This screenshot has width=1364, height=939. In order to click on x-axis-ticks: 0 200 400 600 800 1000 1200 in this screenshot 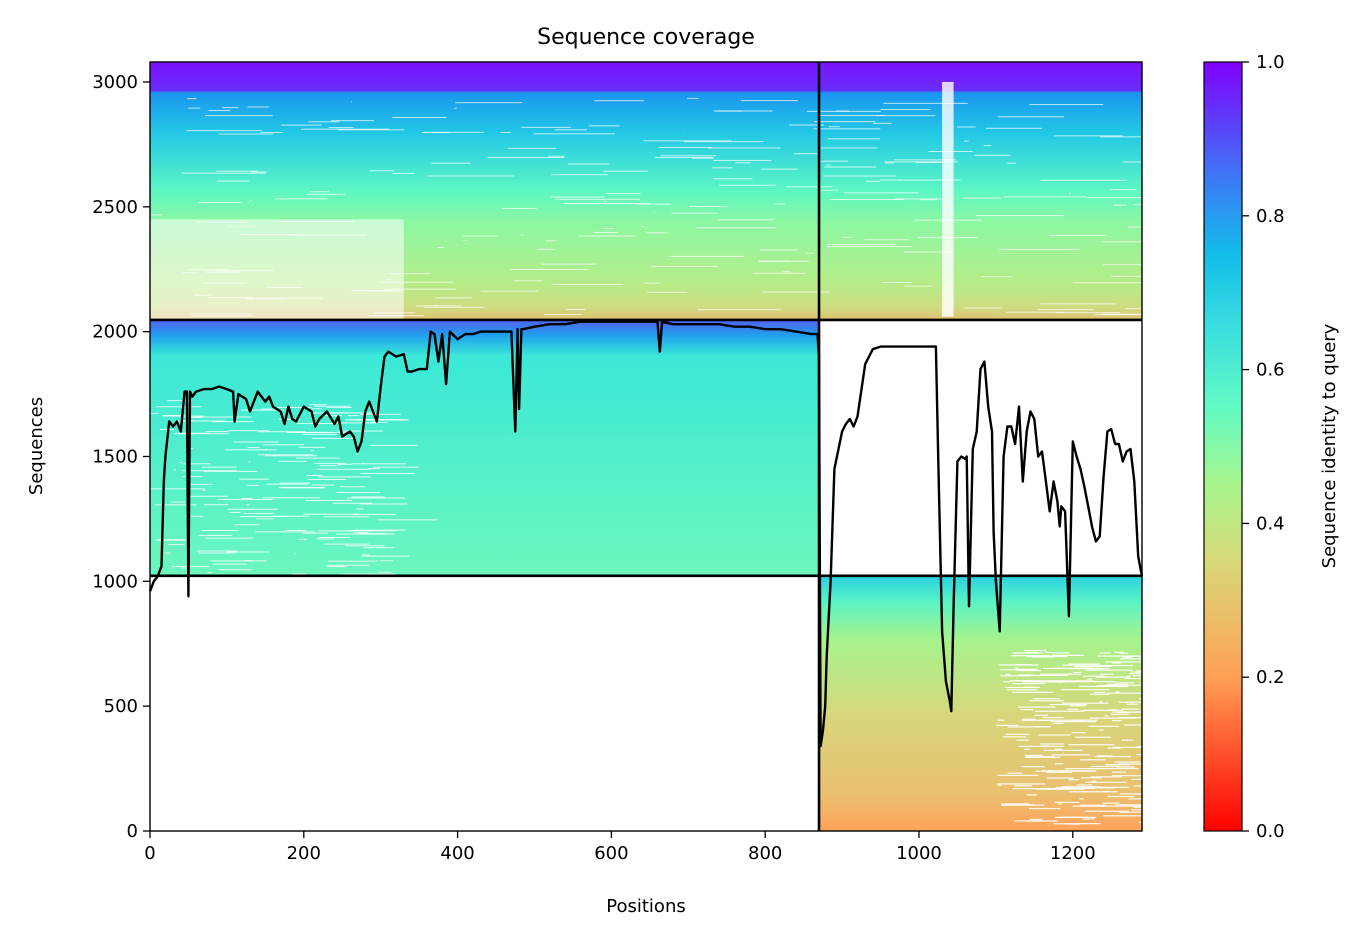, I will do `click(620, 847)`.